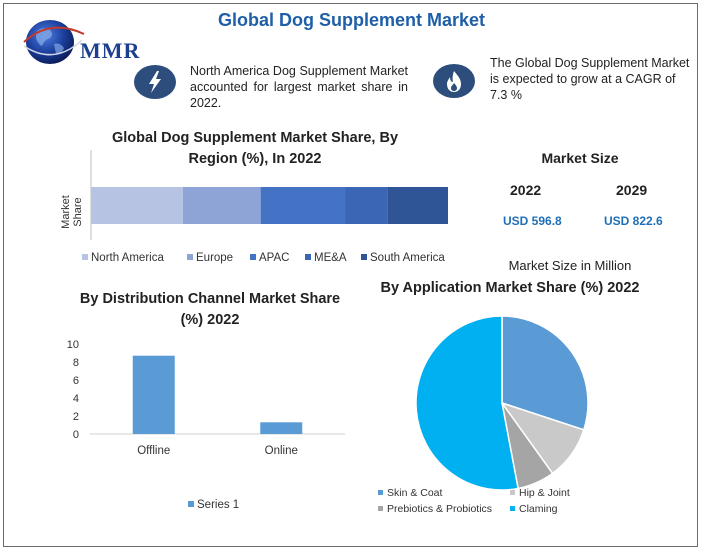 This screenshot has width=703, height=552. I want to click on pie-legend-swatch-prebiotics-and-probiotics, so click(380, 508).